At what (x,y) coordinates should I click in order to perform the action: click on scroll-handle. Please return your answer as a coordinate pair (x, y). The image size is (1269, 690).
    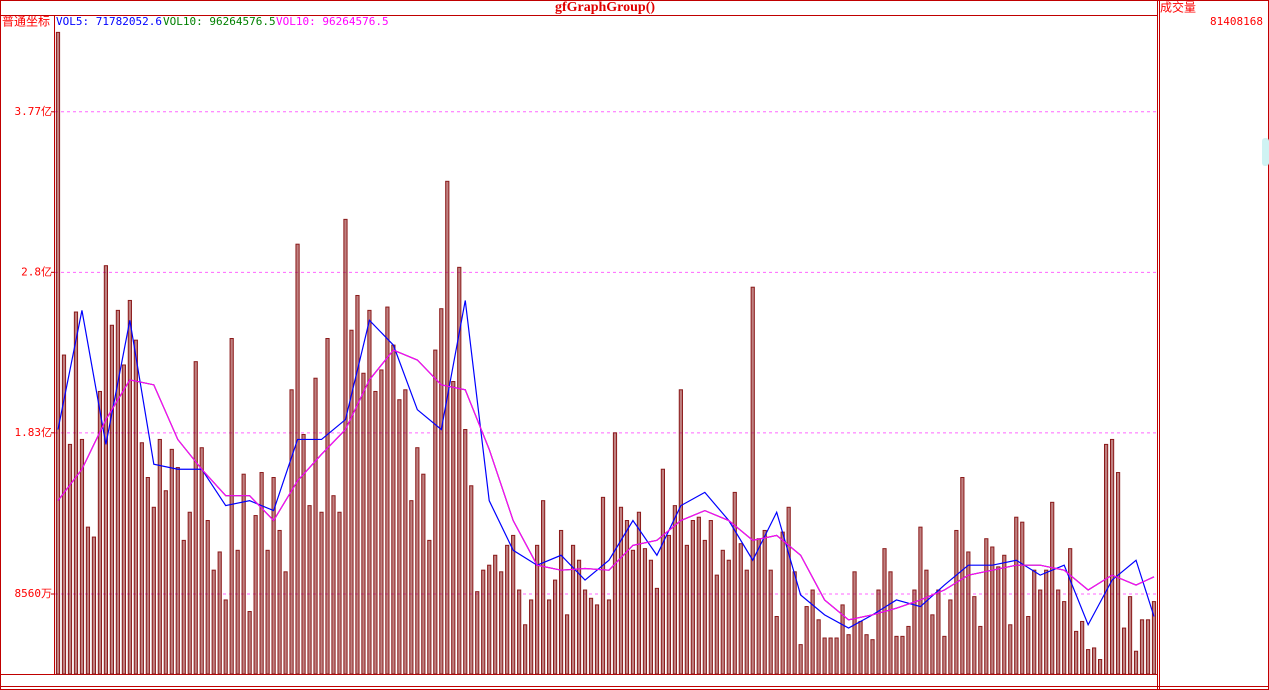
    Looking at the image, I should click on (1265, 152).